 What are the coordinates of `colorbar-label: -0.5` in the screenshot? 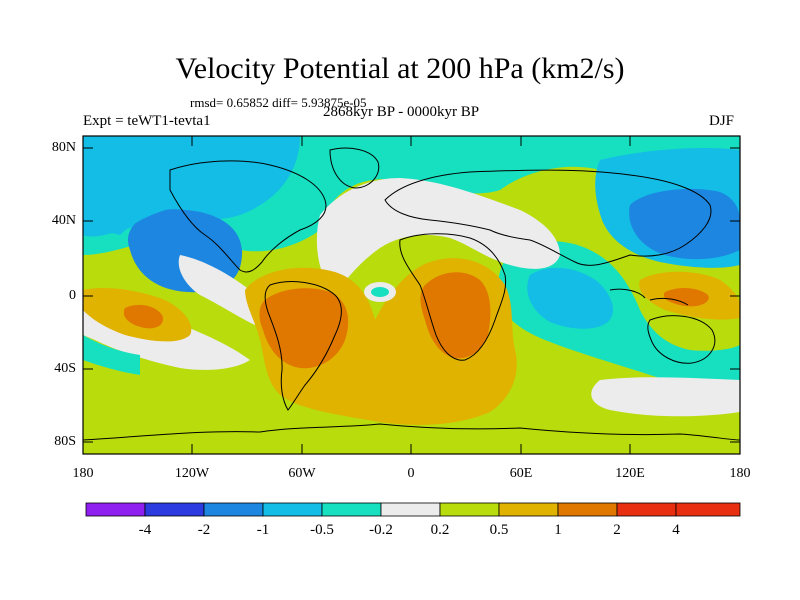 It's located at (322, 530).